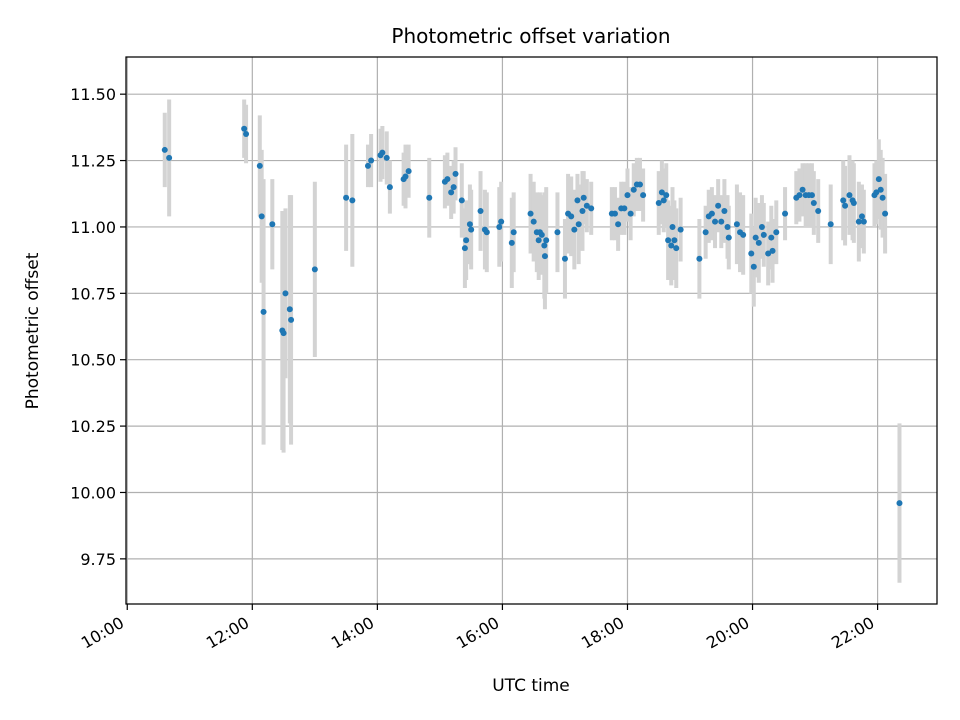 The image size is (960, 720). Describe the element at coordinates (477, 633) in the screenshot. I see `x-tick-label: 16:00` at that location.